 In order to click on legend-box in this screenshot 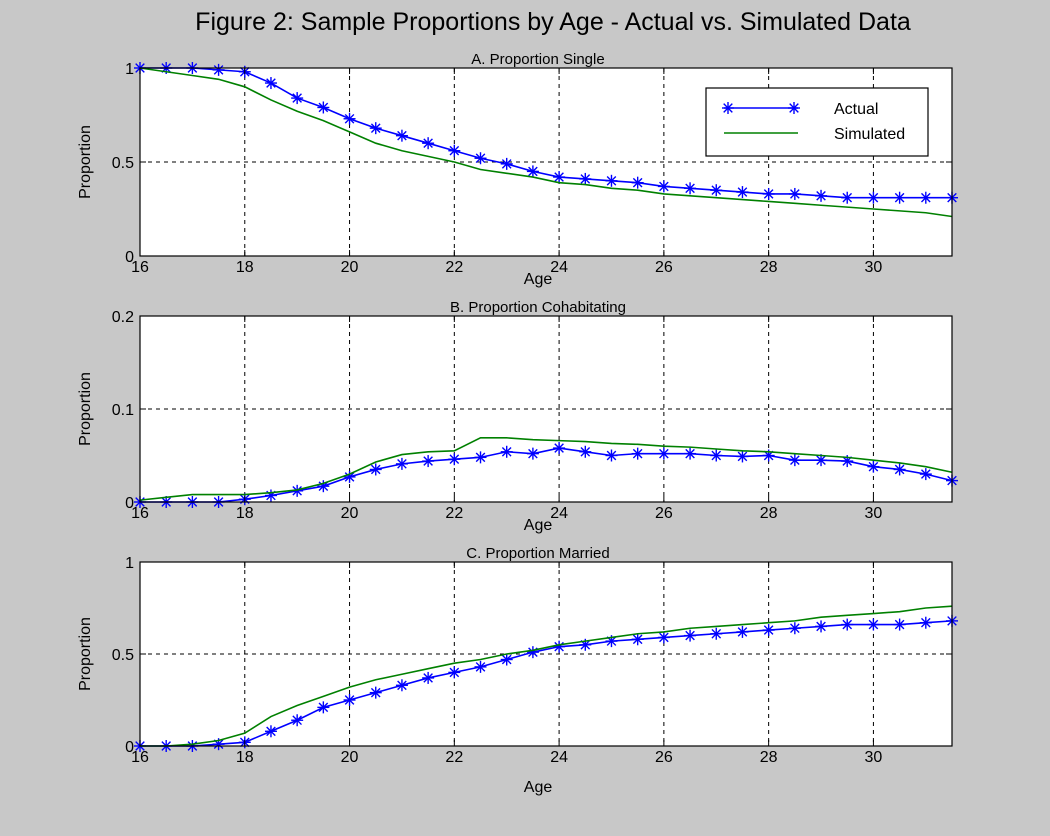, I will do `click(817, 122)`.